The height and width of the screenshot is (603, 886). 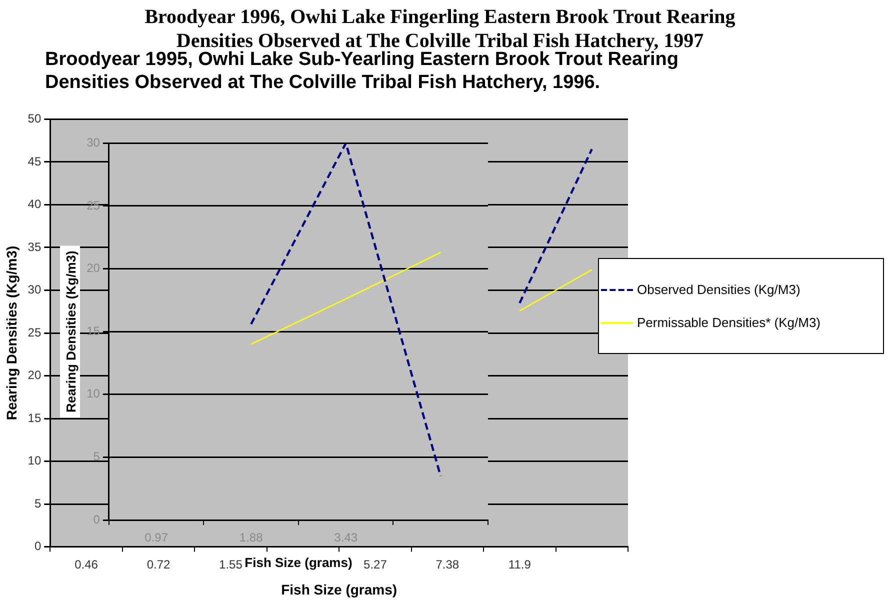 I want to click on y-tick-label: 35, so click(x=35, y=247).